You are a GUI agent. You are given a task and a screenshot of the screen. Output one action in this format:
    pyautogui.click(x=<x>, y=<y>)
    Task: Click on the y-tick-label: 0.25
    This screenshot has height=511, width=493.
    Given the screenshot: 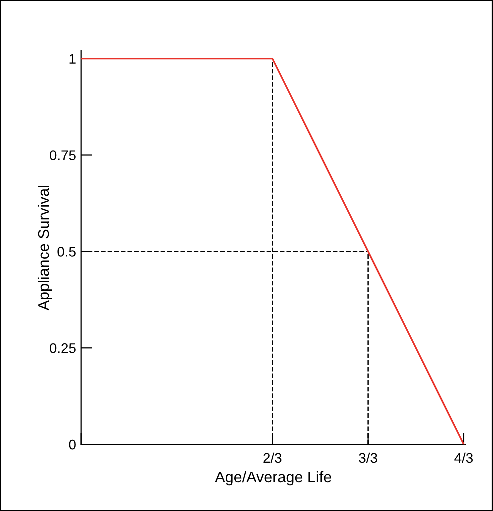 What is the action you would take?
    pyautogui.click(x=63, y=348)
    